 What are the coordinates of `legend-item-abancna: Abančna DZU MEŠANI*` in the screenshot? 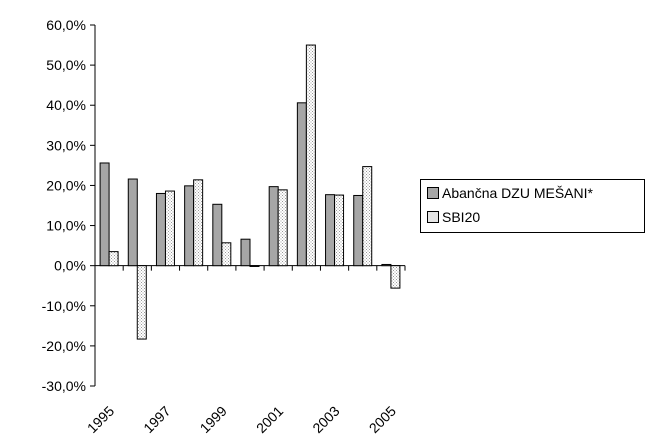 It's located at (510, 193).